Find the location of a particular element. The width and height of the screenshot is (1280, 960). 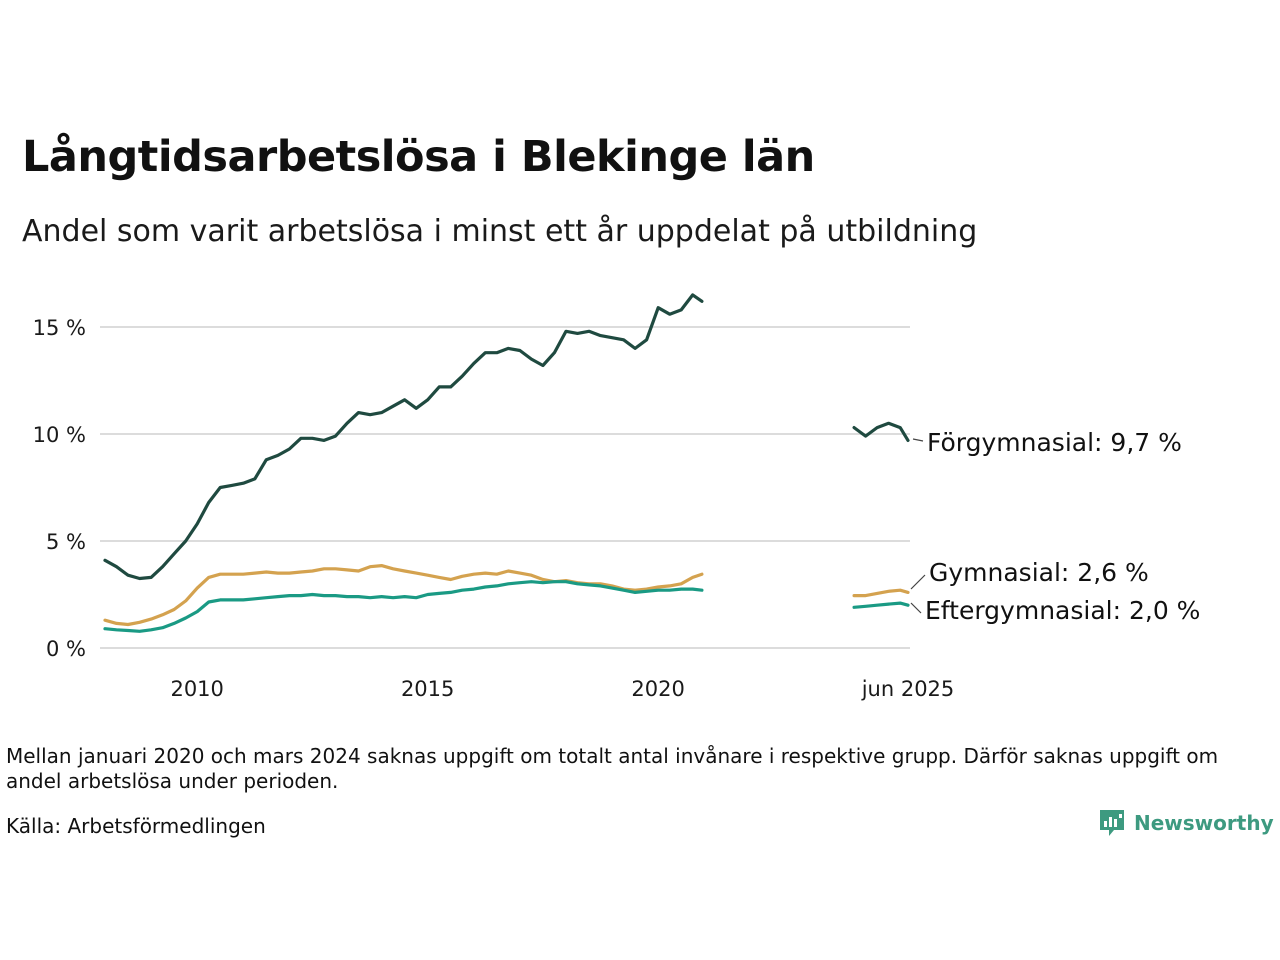

label-leader-gymnasial is located at coordinates (918, 582).